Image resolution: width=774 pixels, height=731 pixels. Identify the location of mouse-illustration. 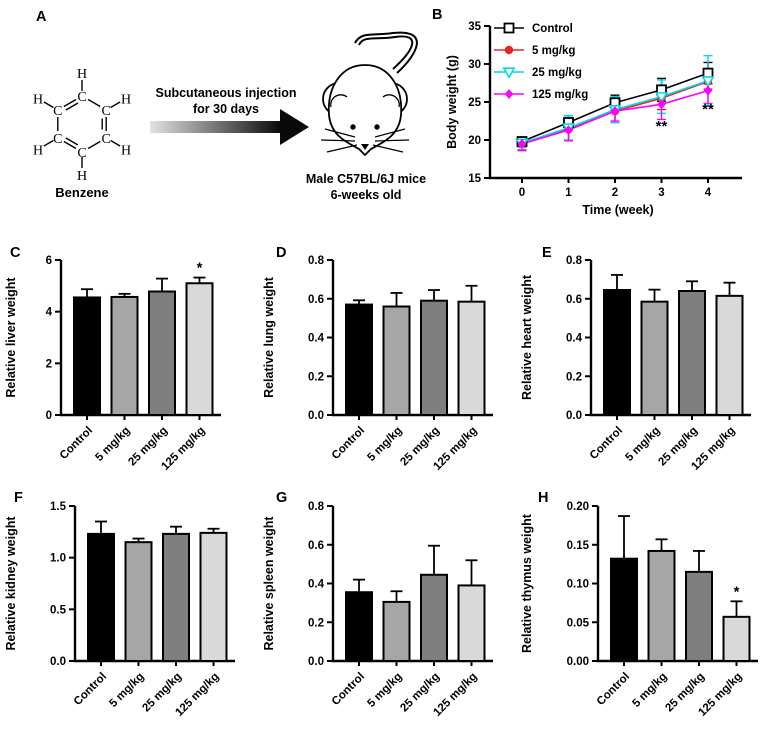
(369, 94).